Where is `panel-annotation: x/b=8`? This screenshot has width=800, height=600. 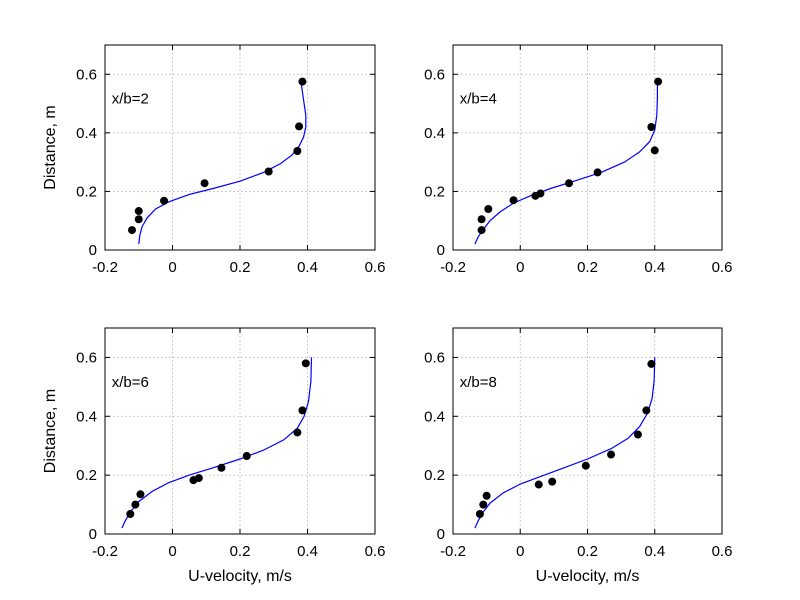
panel-annotation: x/b=8 is located at coordinates (478, 382).